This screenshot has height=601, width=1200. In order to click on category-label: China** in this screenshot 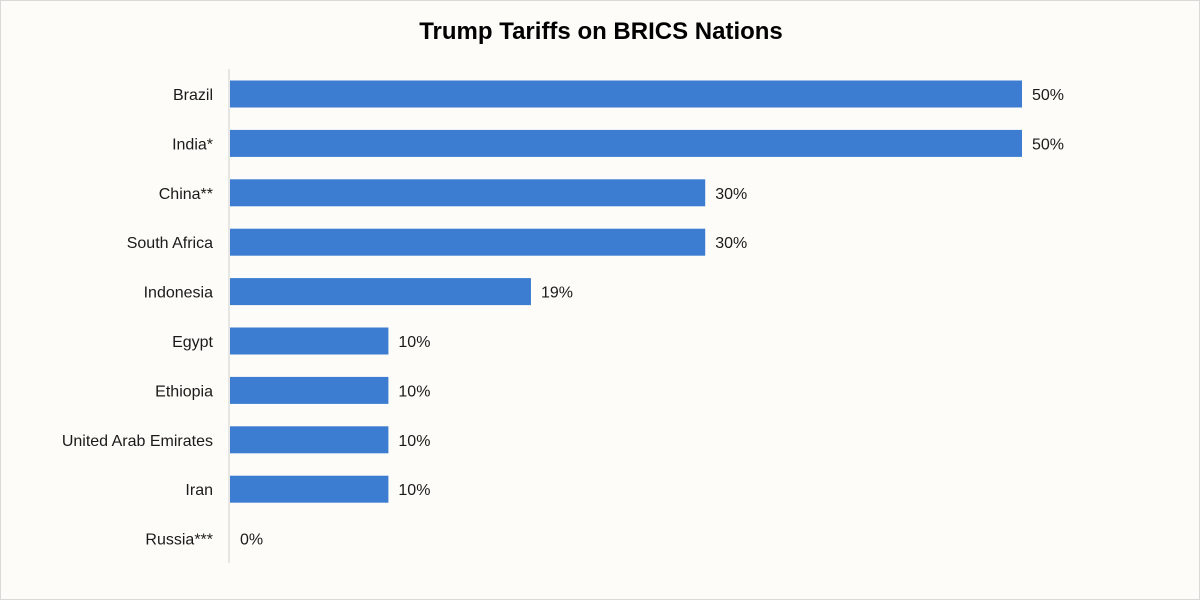, I will do `click(186, 194)`.